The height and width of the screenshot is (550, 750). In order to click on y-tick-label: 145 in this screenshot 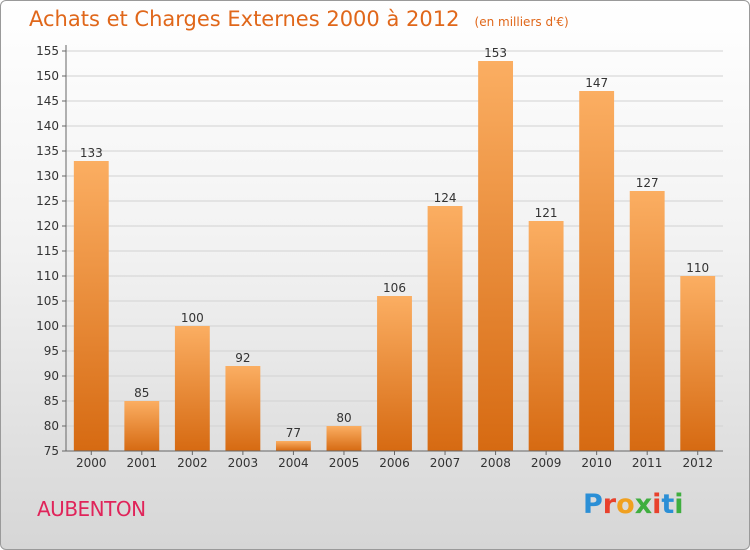, I will do `click(47, 101)`.